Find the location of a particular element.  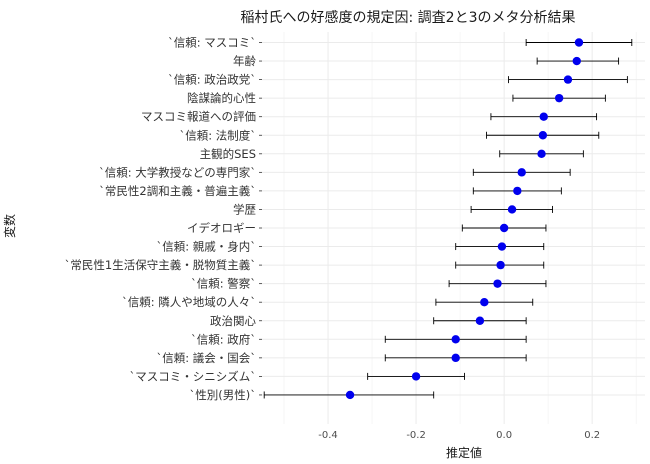

variable-label: `信頼: 警察` is located at coordinates (223, 284).